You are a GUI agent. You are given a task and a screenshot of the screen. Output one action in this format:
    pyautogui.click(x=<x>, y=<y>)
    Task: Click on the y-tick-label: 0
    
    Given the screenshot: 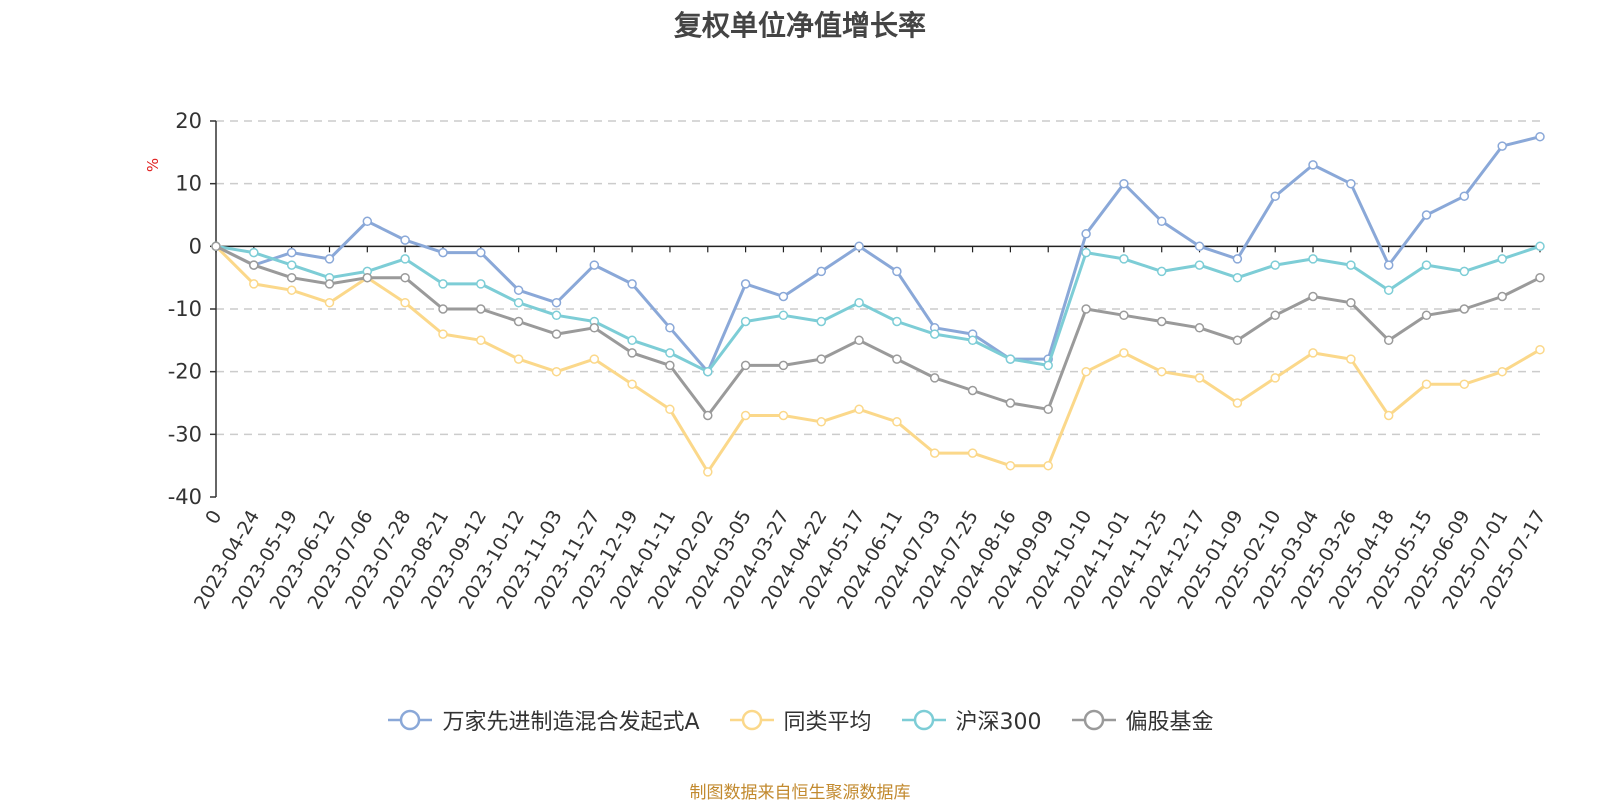 What is the action you would take?
    pyautogui.click(x=195, y=246)
    